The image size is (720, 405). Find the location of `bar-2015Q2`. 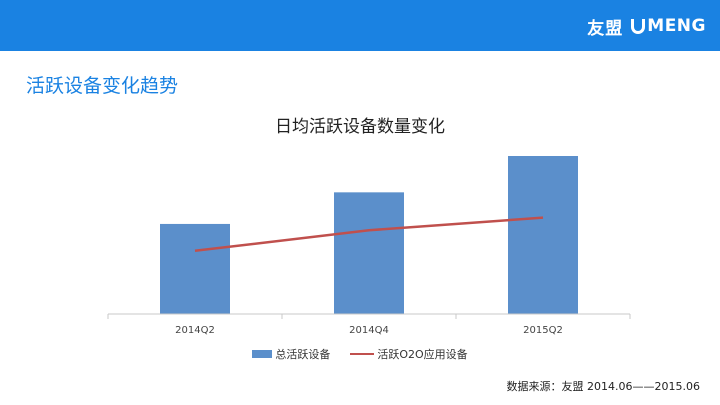

bar-2015Q2 is located at coordinates (543, 235).